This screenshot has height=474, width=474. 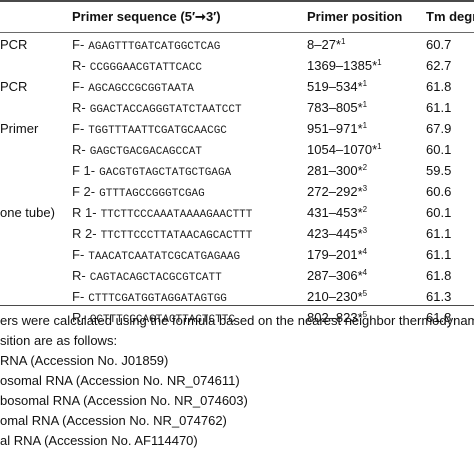 I want to click on primer-bases: TGGTTTAATTCGATGCAACGC, so click(x=157, y=131).